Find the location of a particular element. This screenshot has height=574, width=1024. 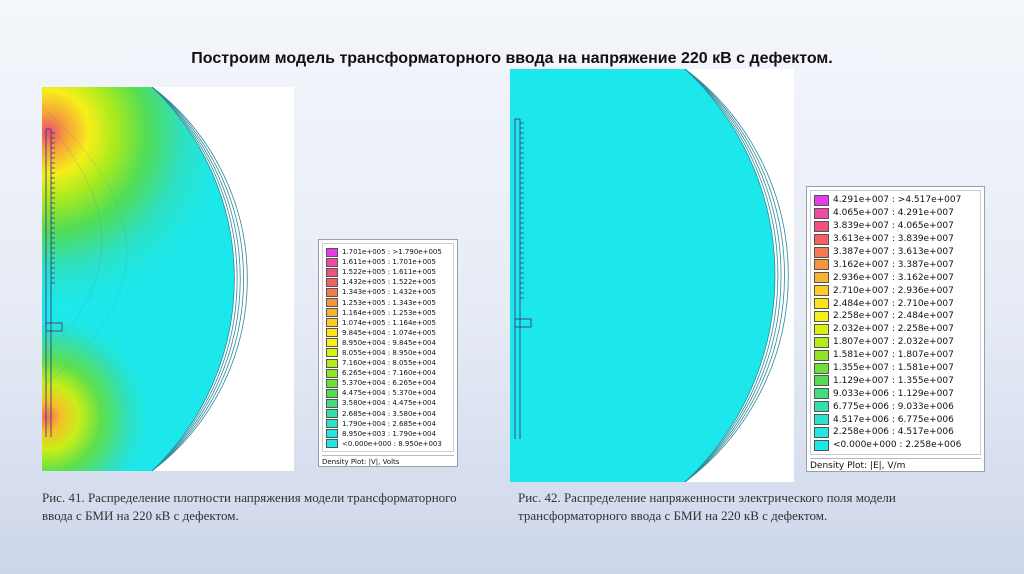

field-legend-label: 9.033e+006 : 1.129e+007 is located at coordinates (893, 393).